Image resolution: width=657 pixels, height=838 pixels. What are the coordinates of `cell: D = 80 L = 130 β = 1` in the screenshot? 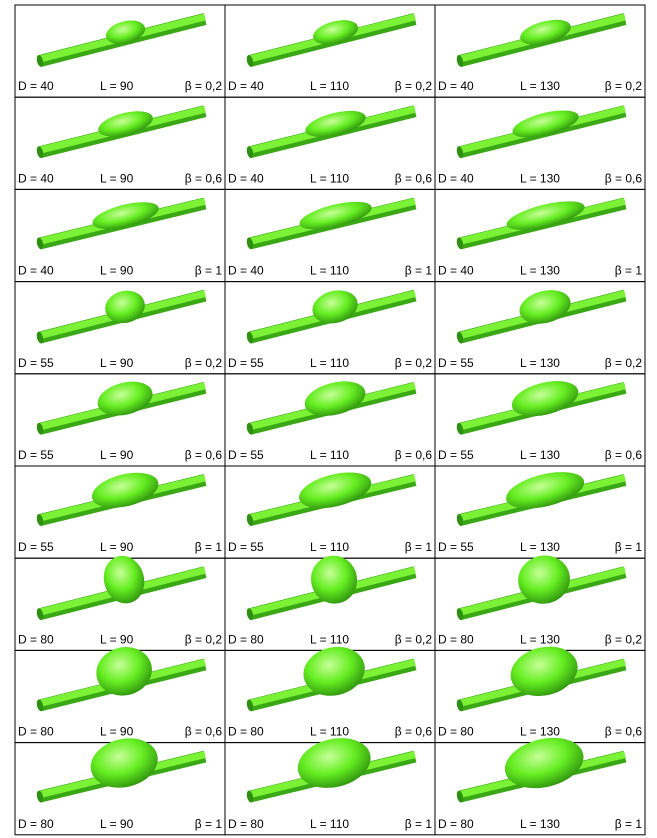 It's located at (540, 786).